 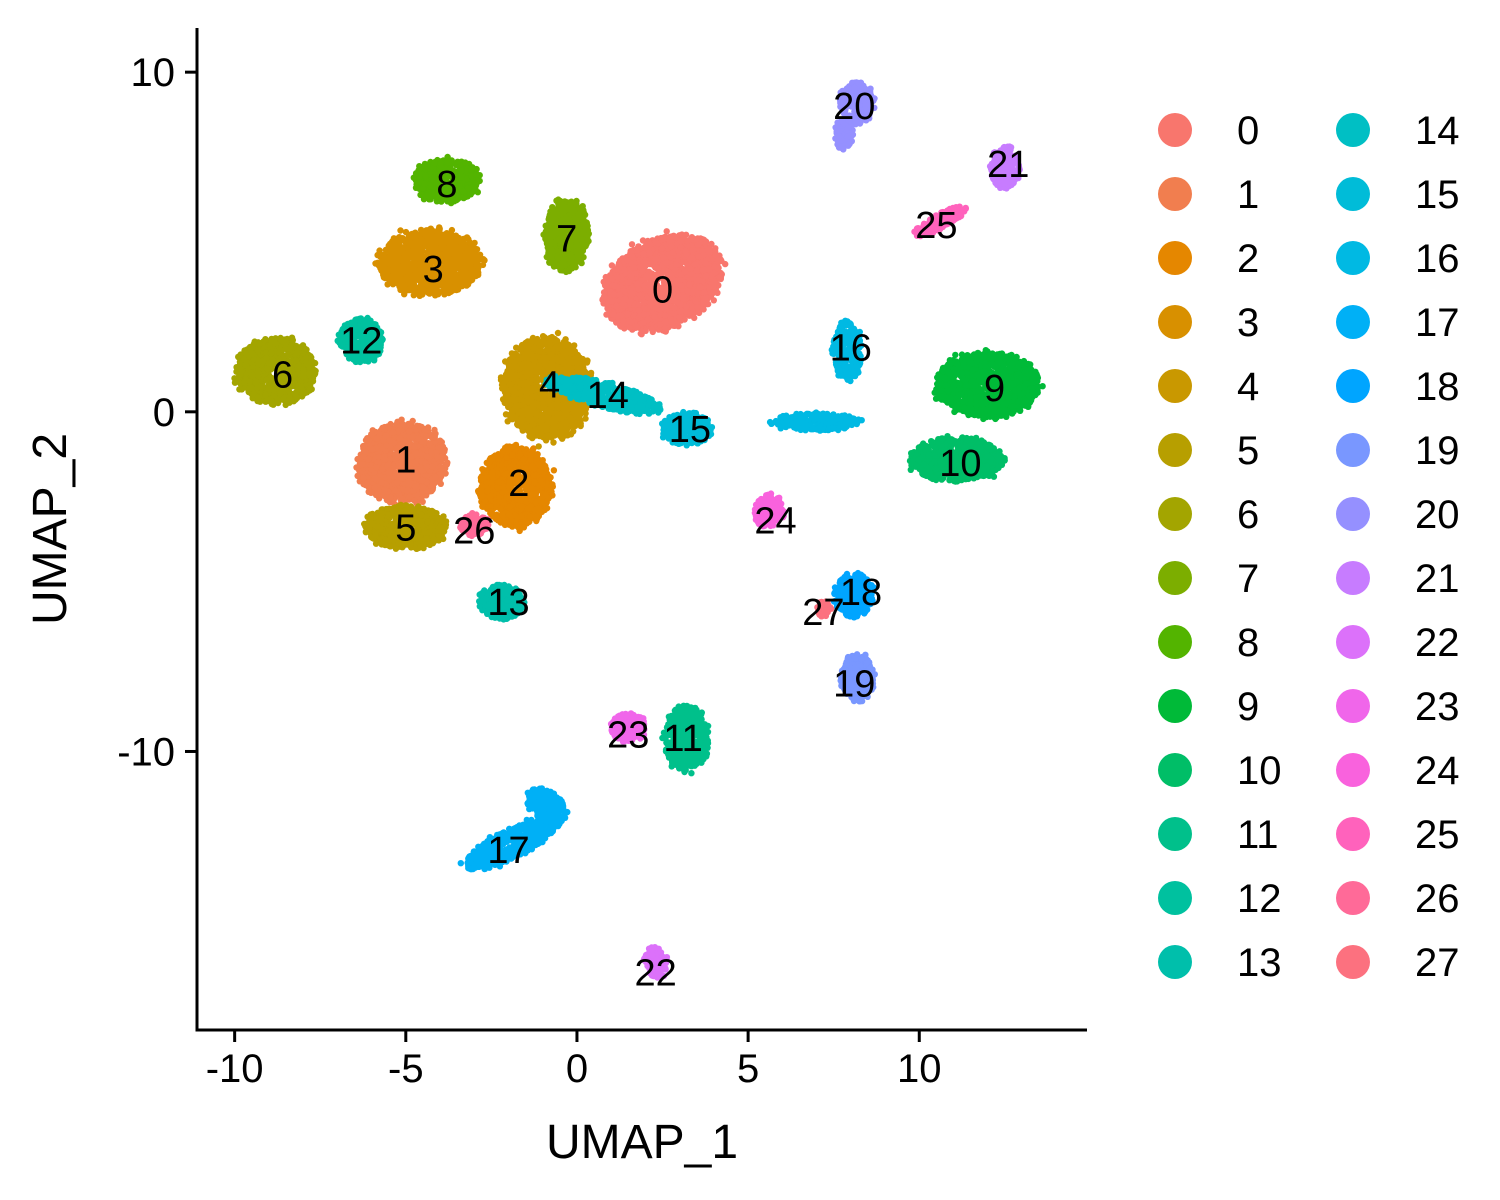 I want to click on legend-item-10: 10, so click(x=1220, y=771).